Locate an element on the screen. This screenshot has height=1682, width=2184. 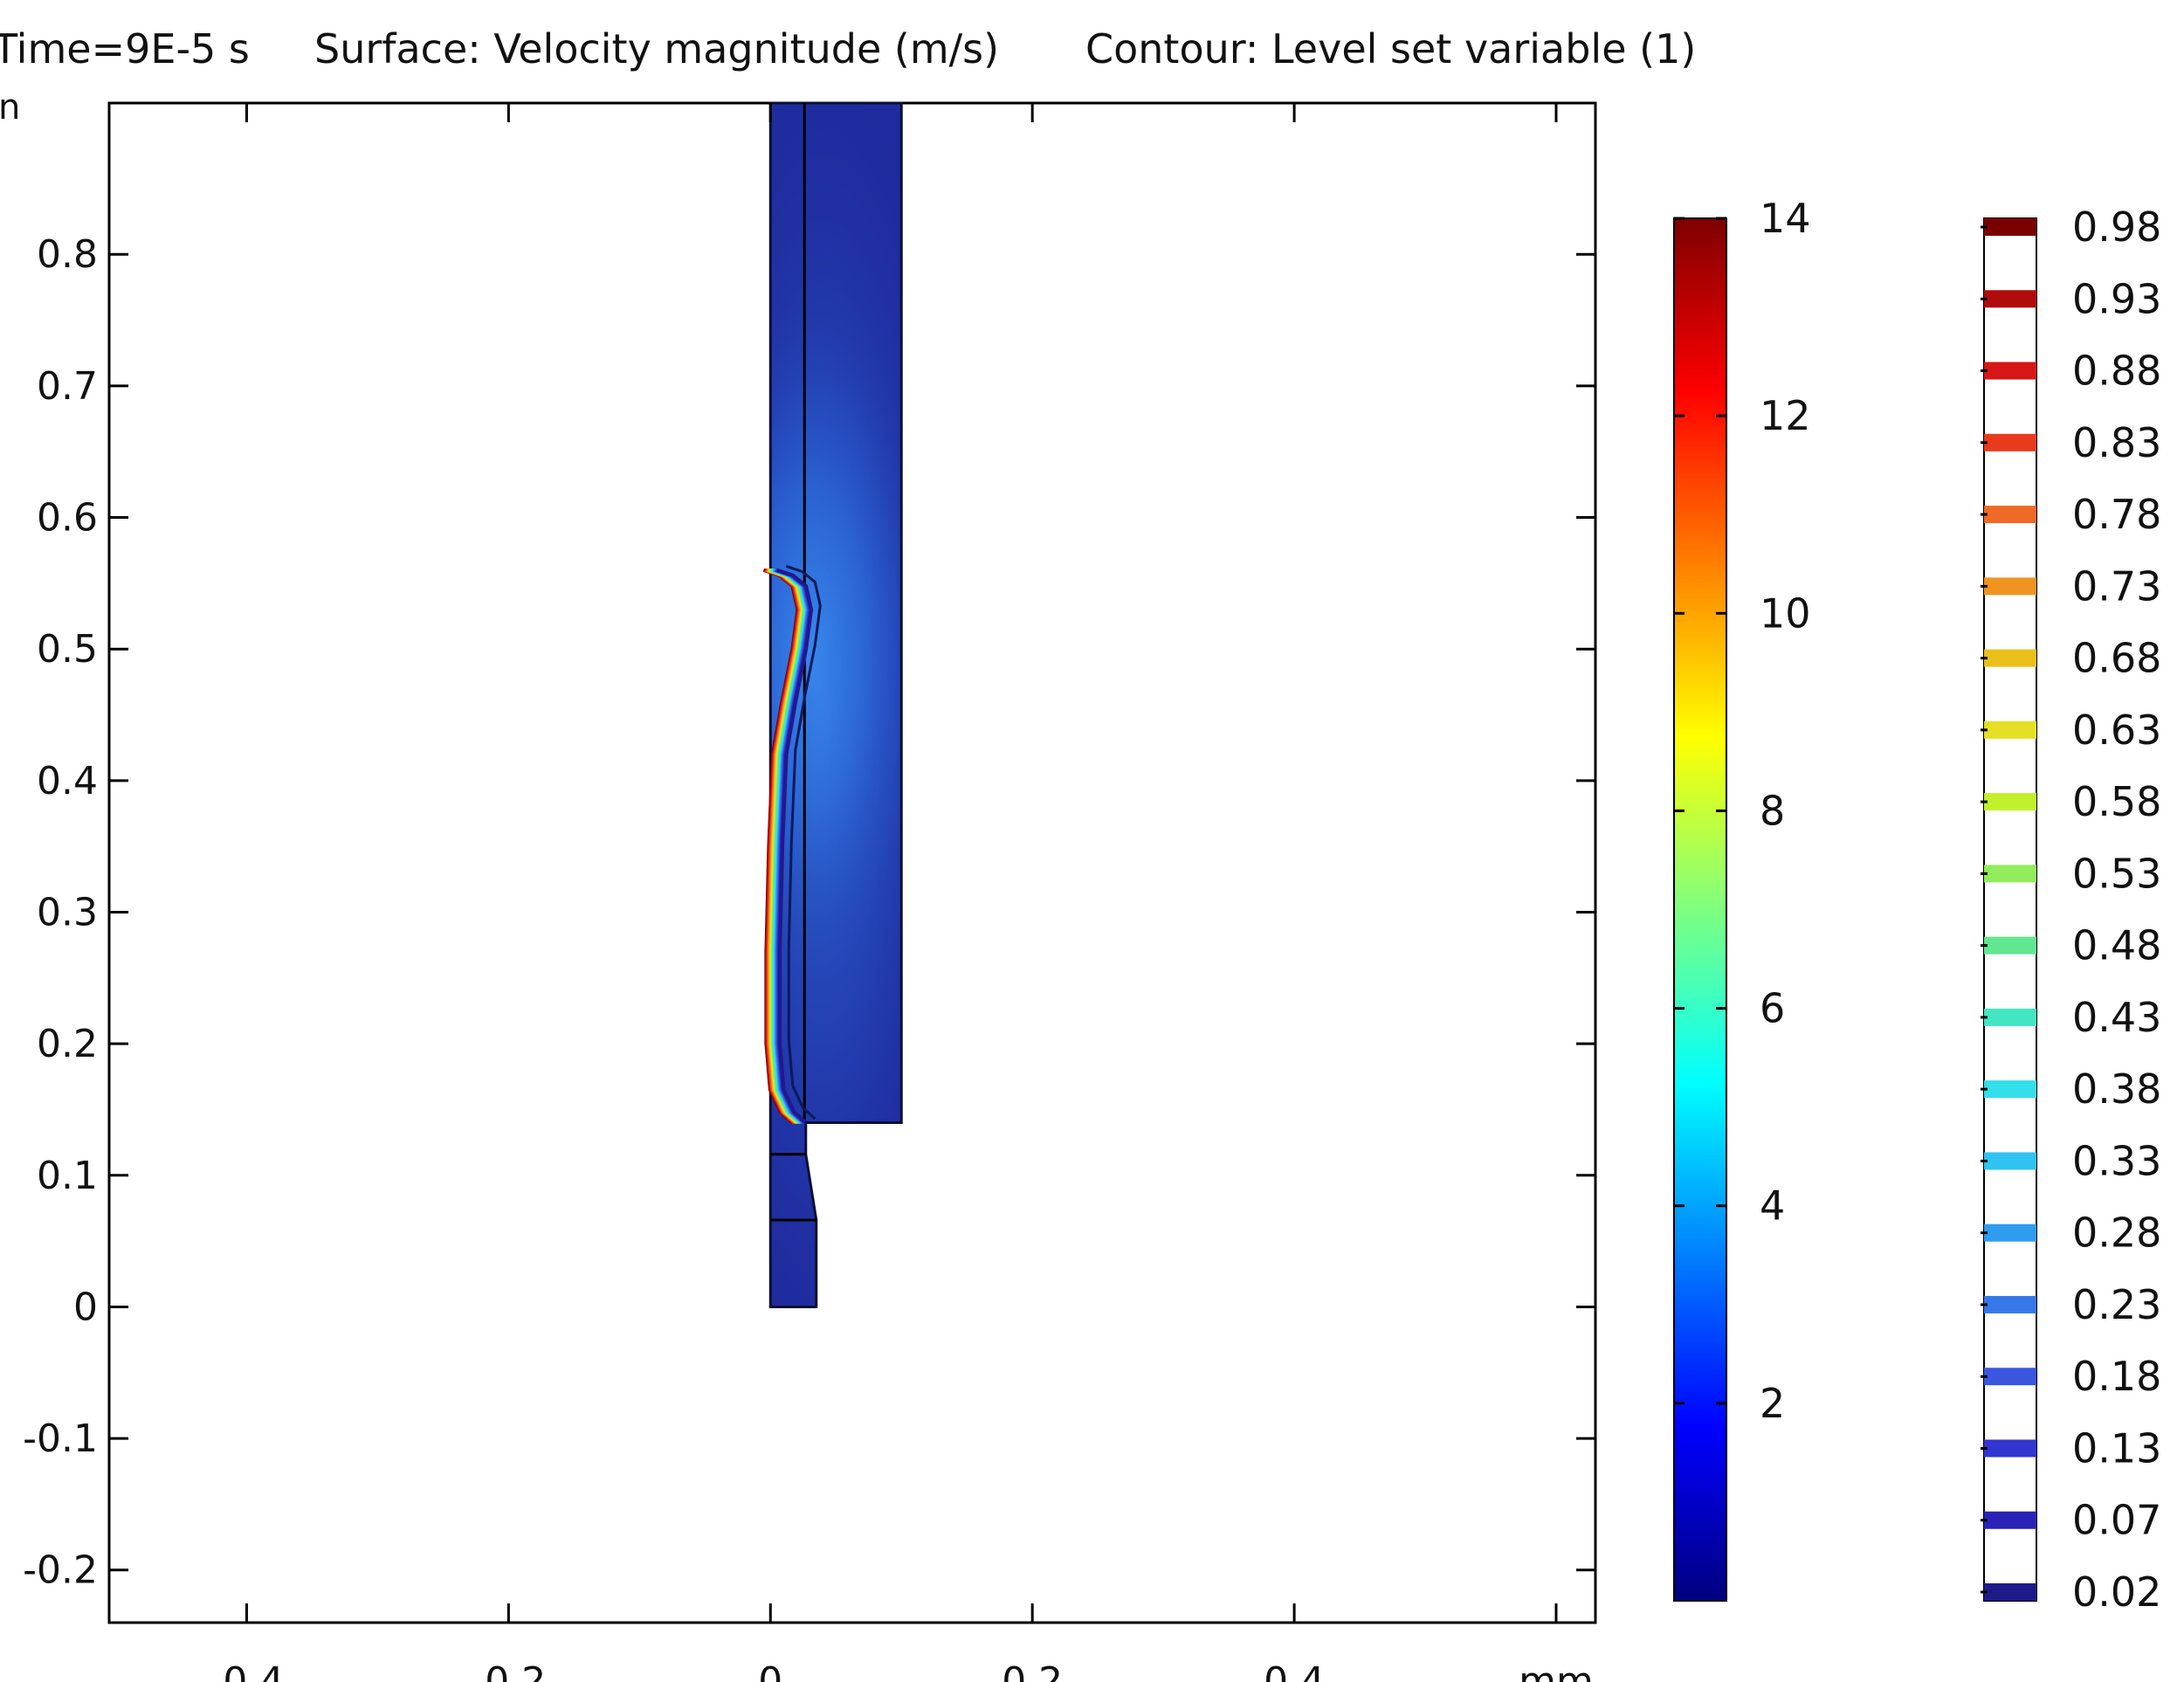
colorbar-tick-label: 2 is located at coordinates (1772, 1403).